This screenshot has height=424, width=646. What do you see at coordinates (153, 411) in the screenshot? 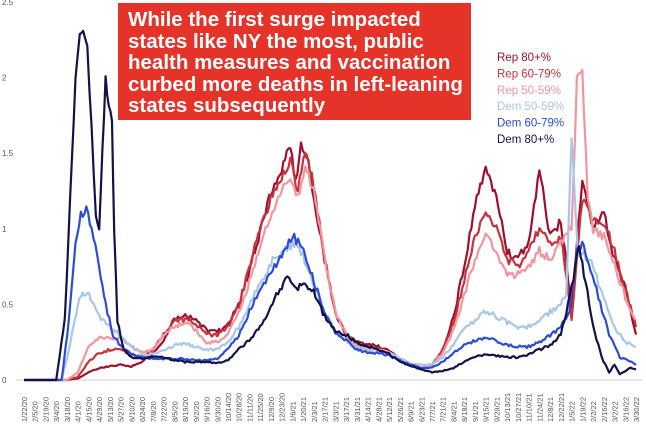
I see `x-tick-label: 7/8/20` at bounding box center [153, 411].